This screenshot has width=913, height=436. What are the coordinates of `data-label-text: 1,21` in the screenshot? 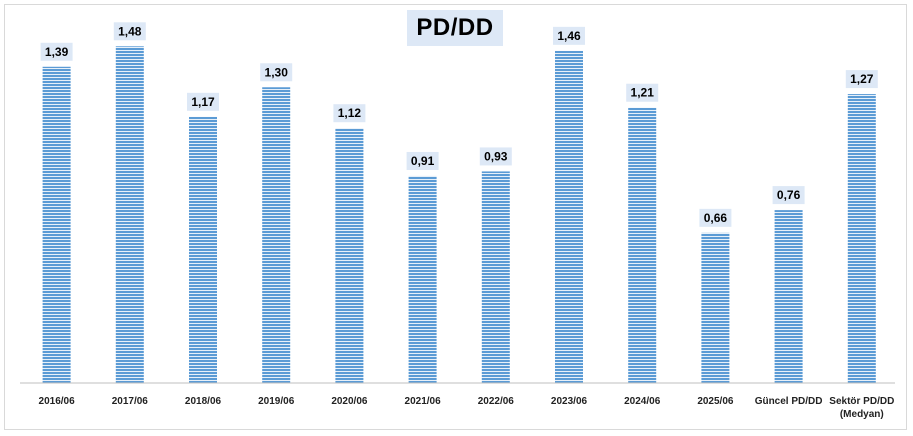 It's located at (643, 93).